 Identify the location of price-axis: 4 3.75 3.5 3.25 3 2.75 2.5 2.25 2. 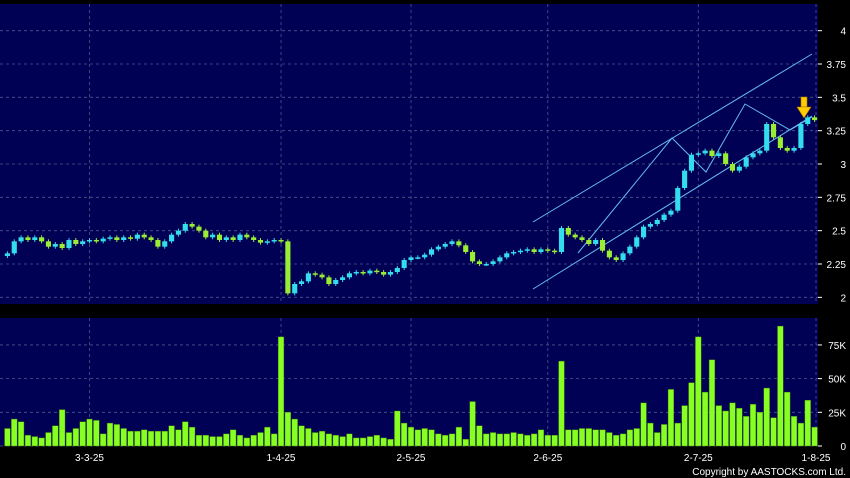
(832, 165).